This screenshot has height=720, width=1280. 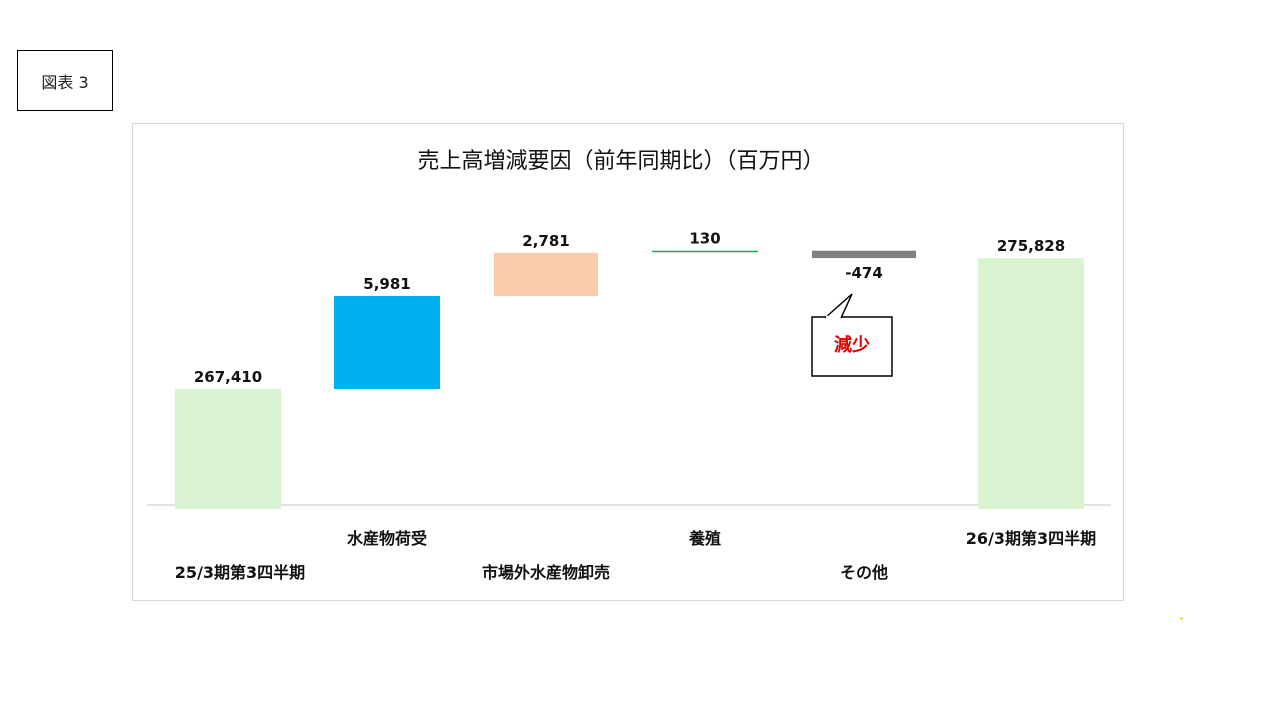 I want to click on value-label-3: 2,781, so click(x=545, y=241).